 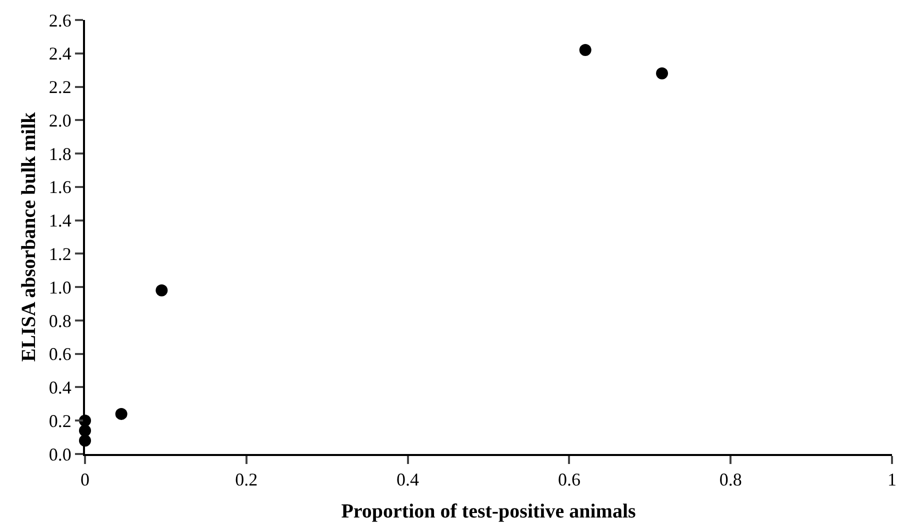 What do you see at coordinates (60, 187) in the screenshot?
I see `y-tick-label: 1.6` at bounding box center [60, 187].